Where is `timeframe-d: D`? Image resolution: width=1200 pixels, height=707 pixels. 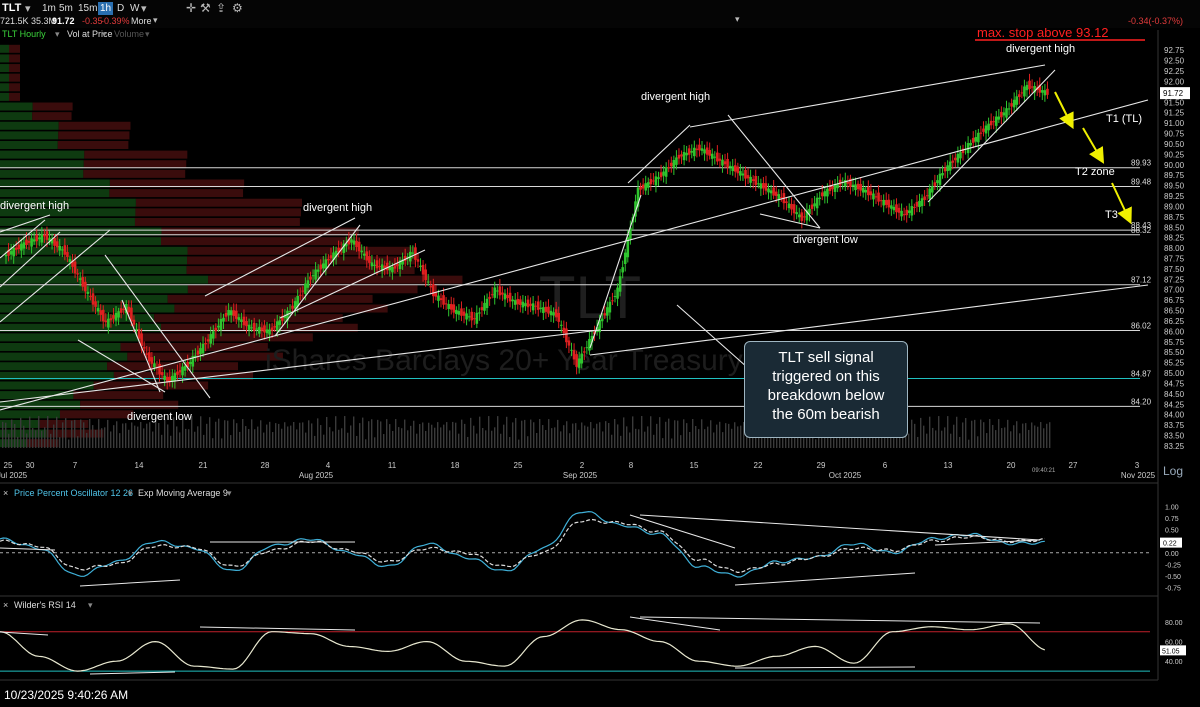 timeframe-d: D is located at coordinates (121, 8).